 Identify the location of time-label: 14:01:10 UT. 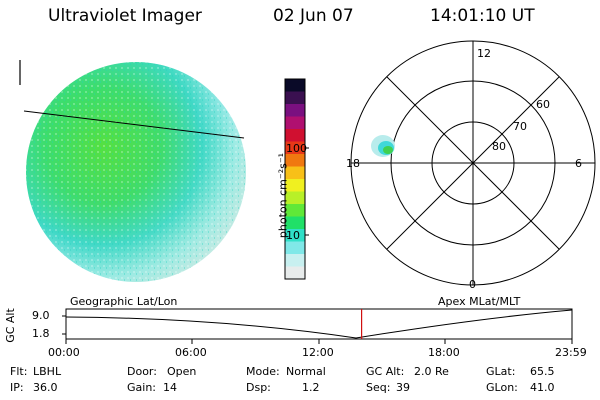
(482, 16).